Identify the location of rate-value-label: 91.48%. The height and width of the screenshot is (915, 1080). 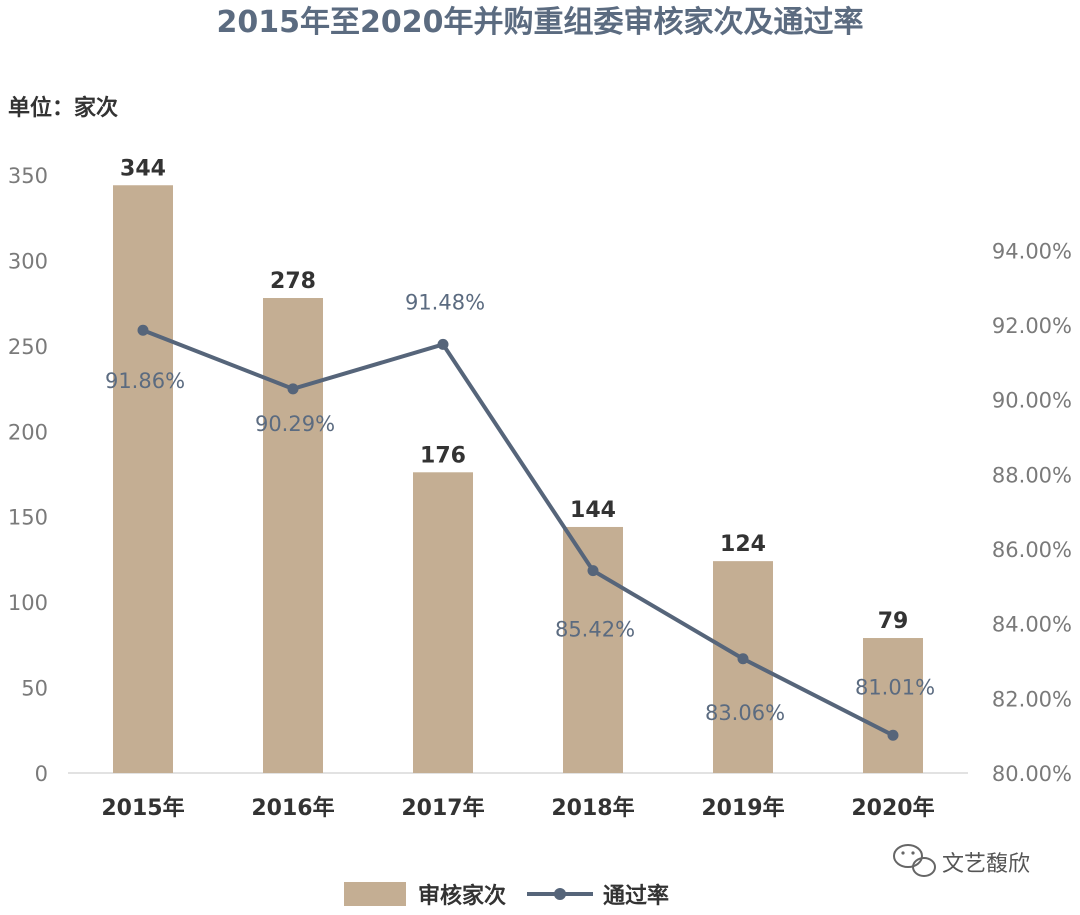
(445, 302).